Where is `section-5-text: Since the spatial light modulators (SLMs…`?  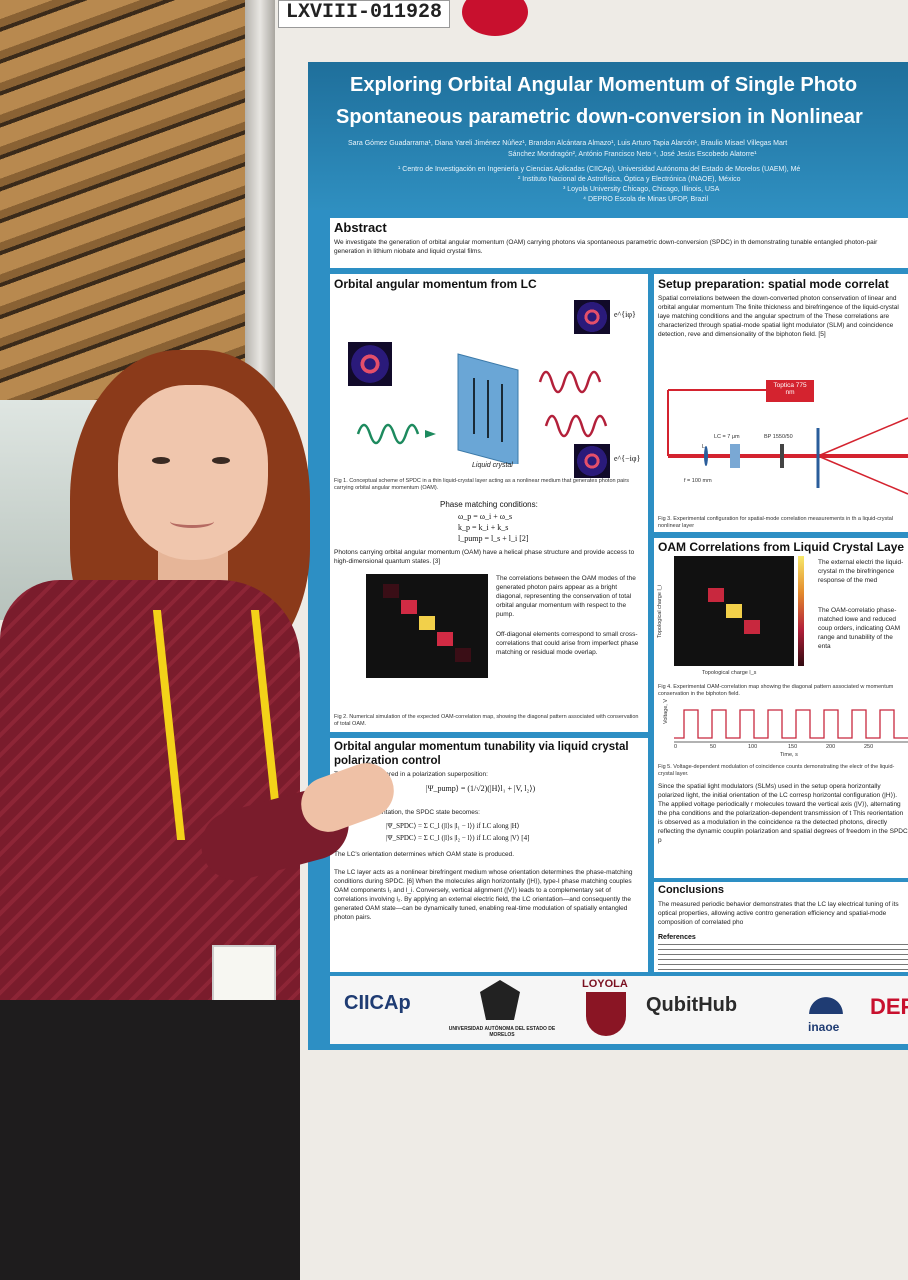
section-5-text: Since the spatial light modulators (SLMs… is located at coordinates (783, 813).